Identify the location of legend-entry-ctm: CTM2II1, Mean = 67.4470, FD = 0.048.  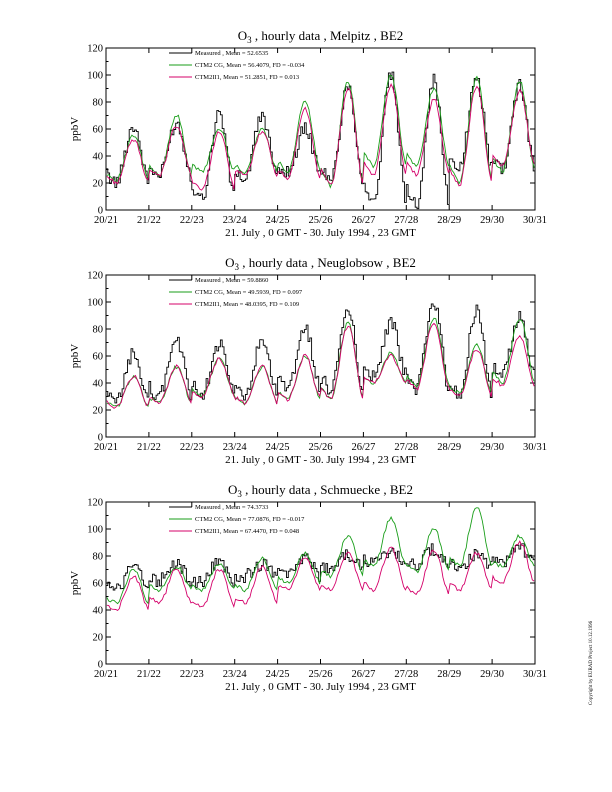
(247, 531).